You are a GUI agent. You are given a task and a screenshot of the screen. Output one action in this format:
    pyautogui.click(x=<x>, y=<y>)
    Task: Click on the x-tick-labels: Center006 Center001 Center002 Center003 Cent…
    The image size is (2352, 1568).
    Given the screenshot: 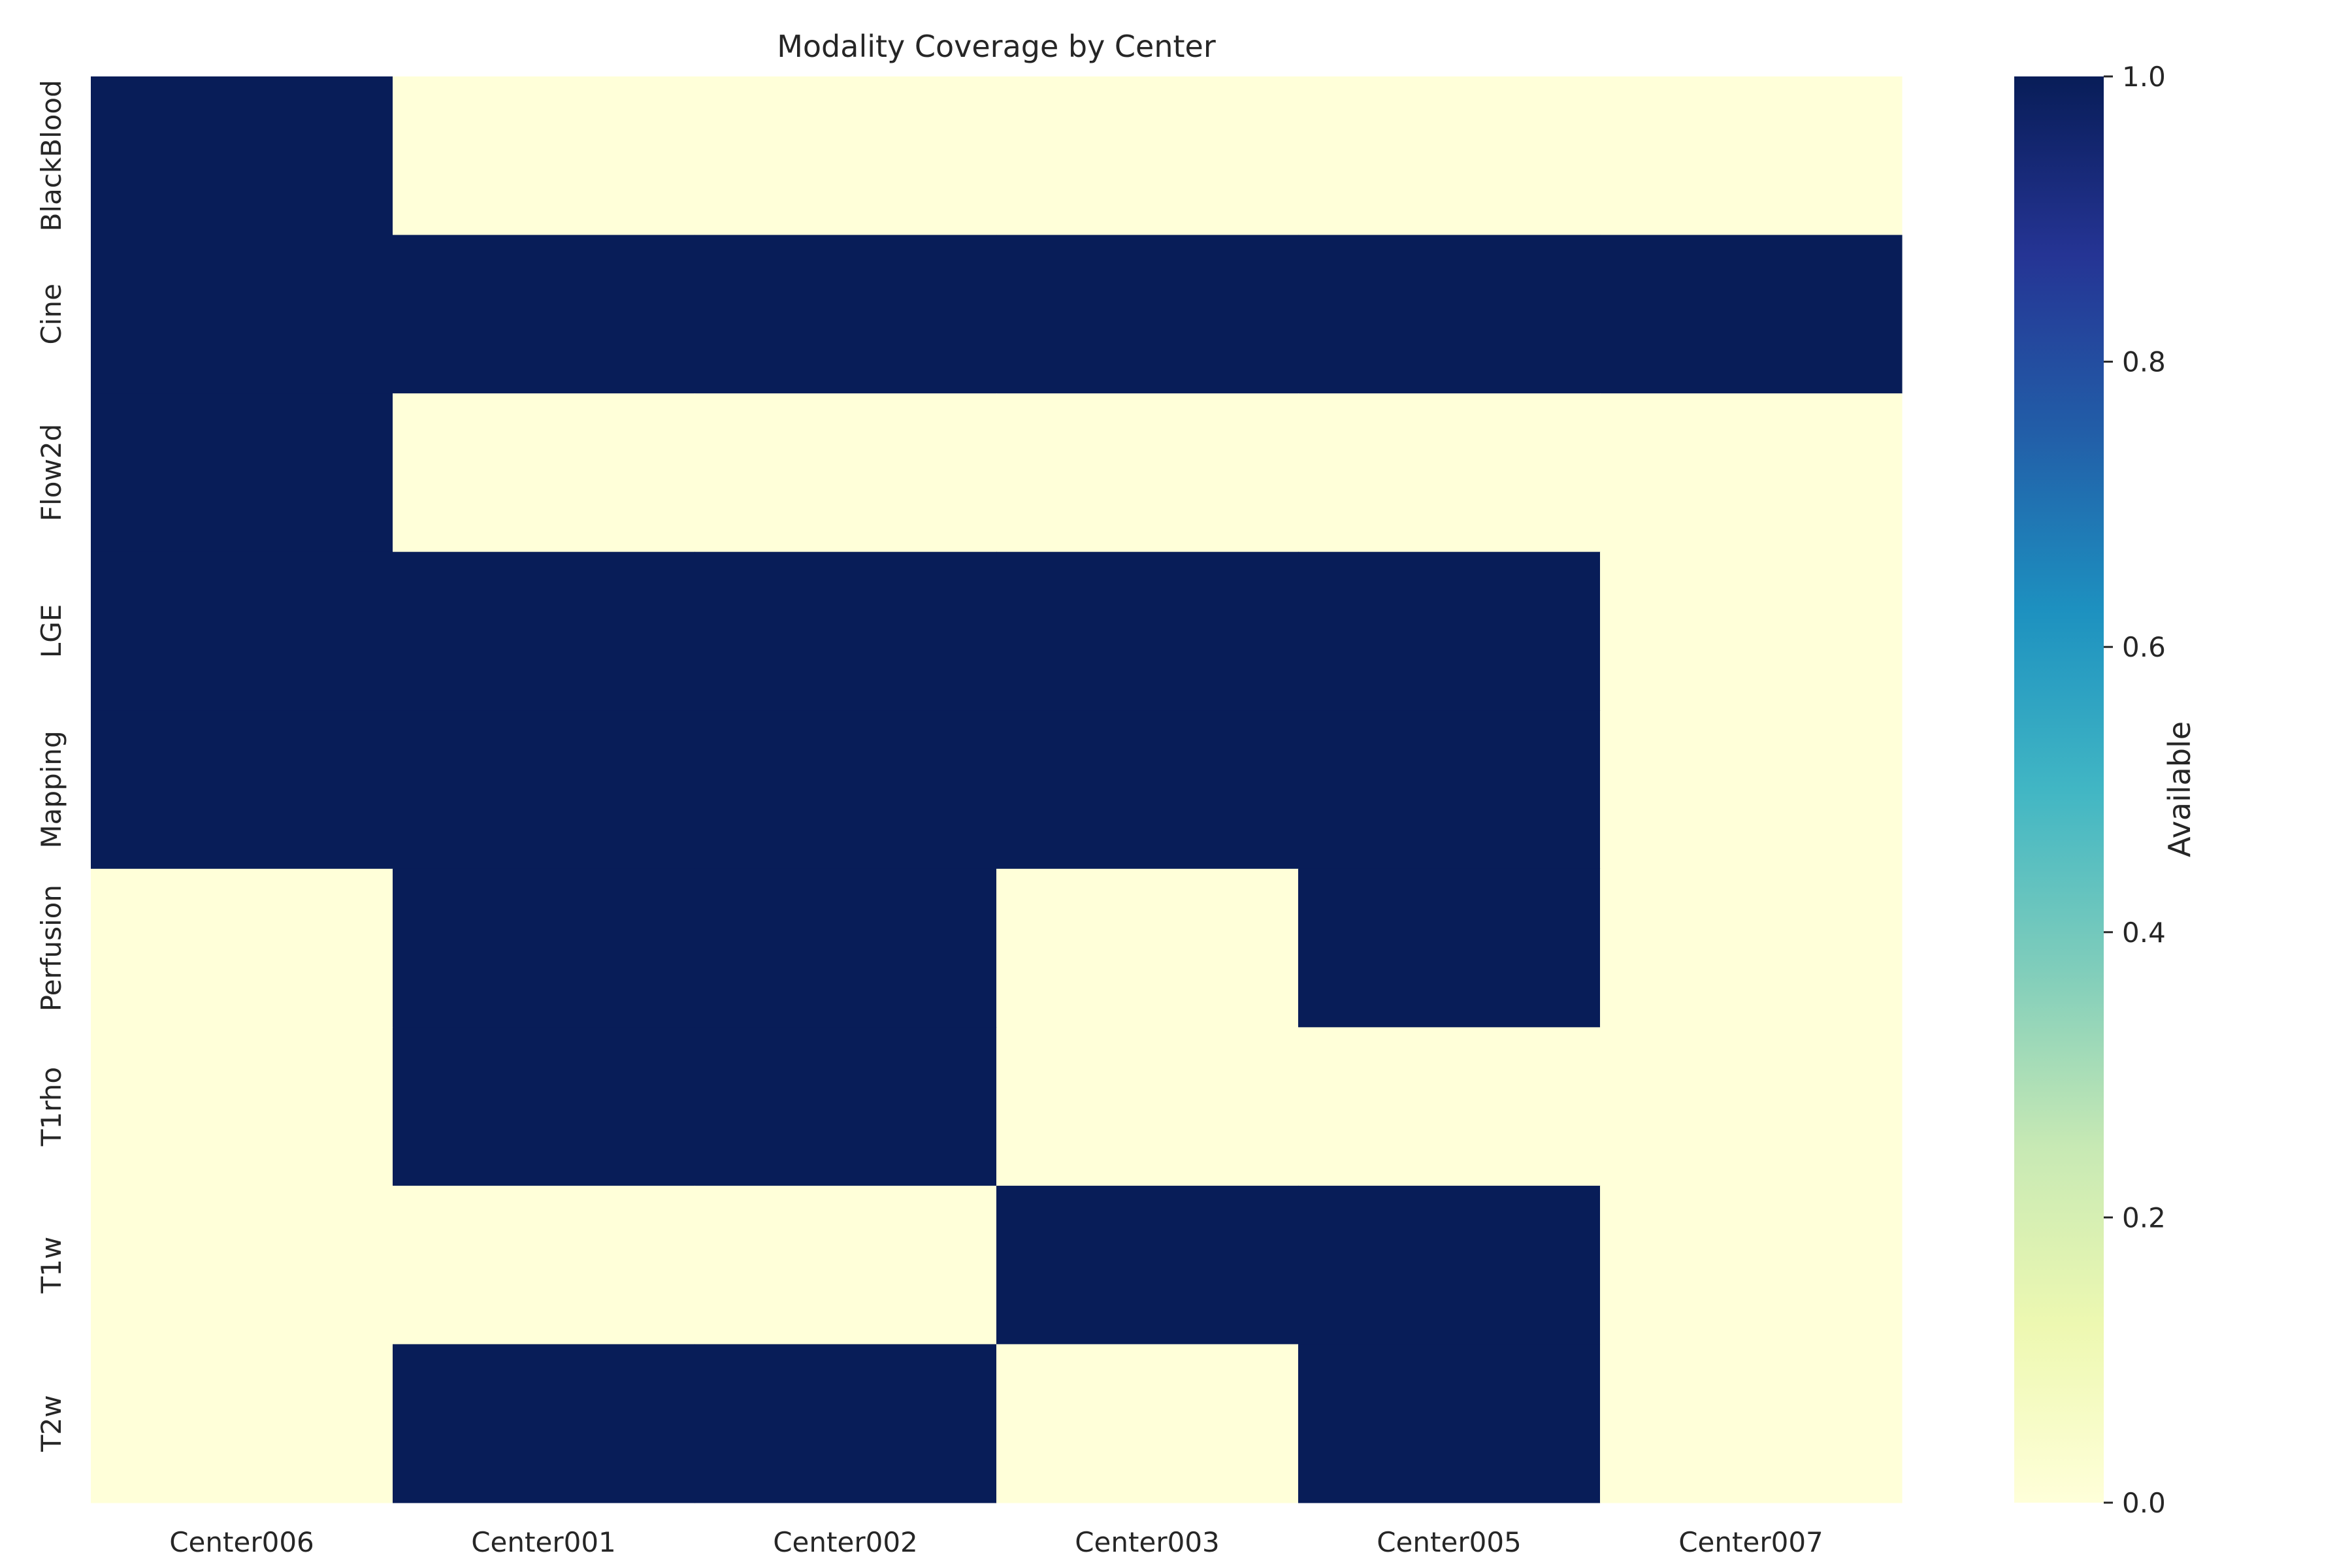 What is the action you would take?
    pyautogui.click(x=996, y=1542)
    